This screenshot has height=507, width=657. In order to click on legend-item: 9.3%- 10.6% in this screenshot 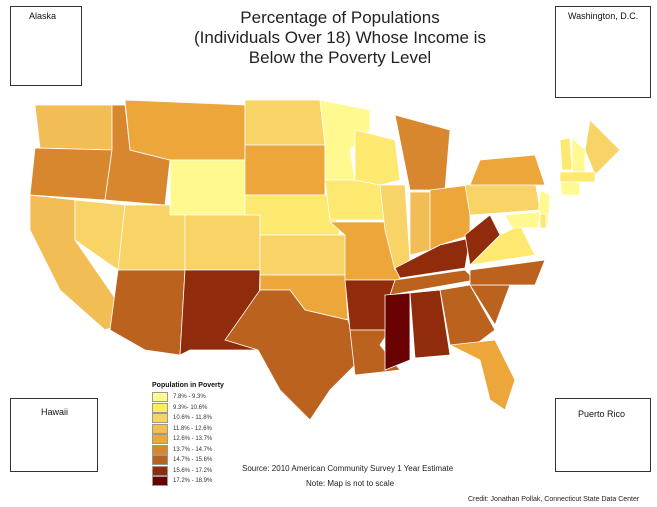, I will do `click(188, 408)`.